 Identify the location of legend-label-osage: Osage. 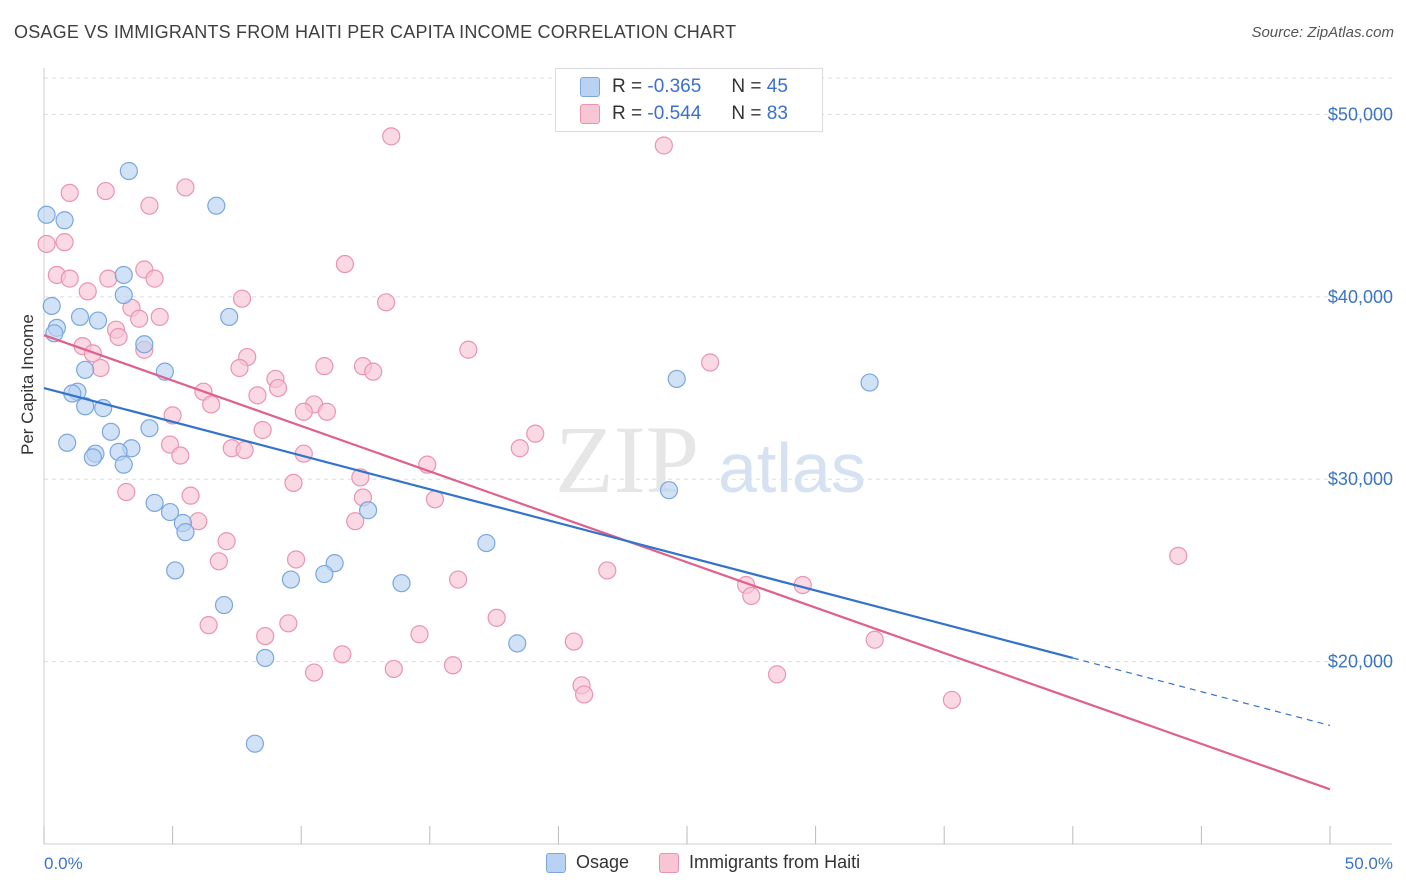
(603, 862).